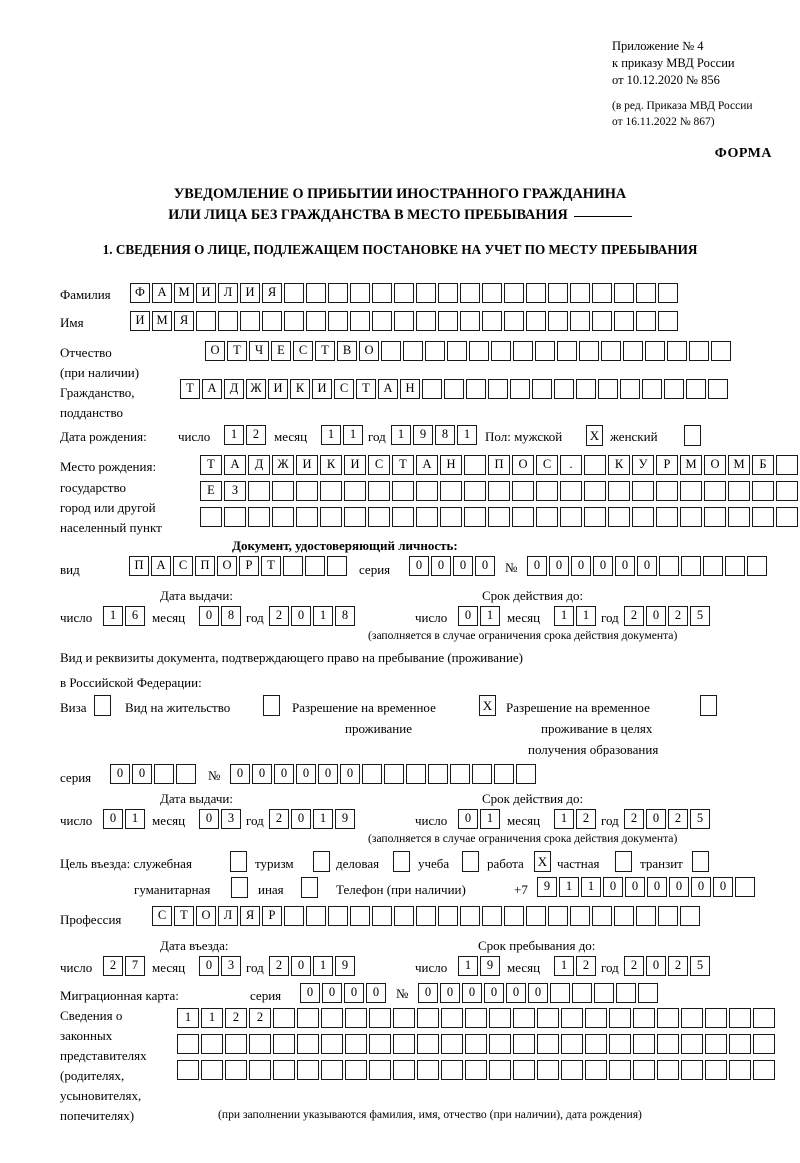  What do you see at coordinates (344, 389) in the screenshot?
I see `char-cell: С` at bounding box center [344, 389].